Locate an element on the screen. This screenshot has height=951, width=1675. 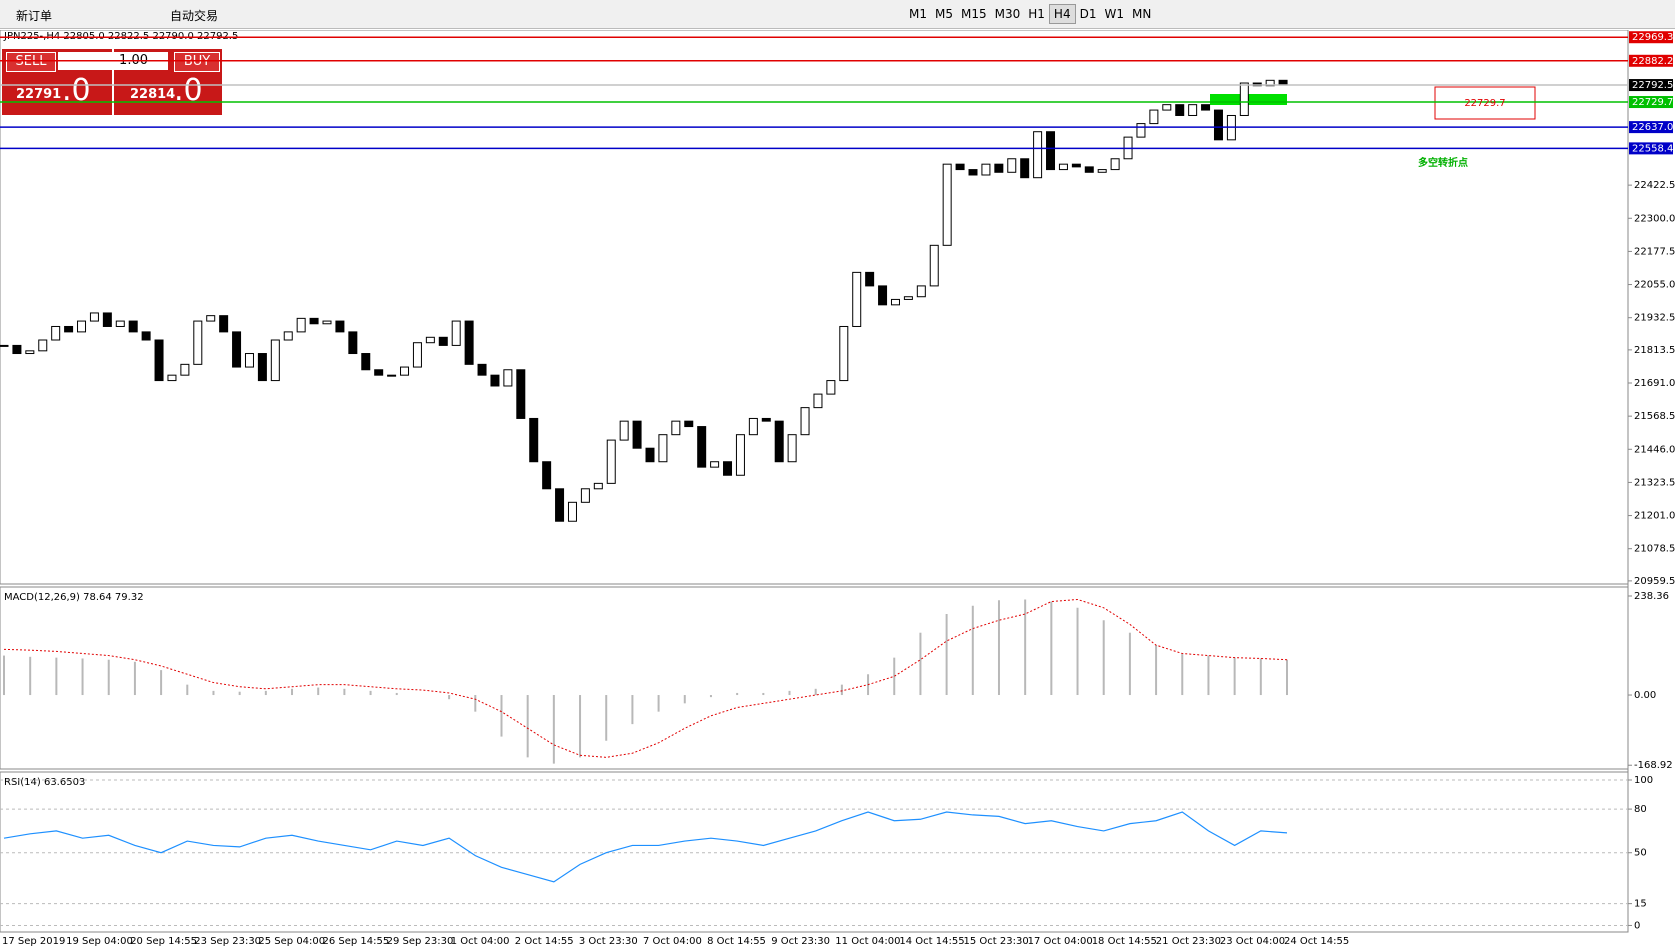
y-tick-label: 21323.5 is located at coordinates (1654, 482).